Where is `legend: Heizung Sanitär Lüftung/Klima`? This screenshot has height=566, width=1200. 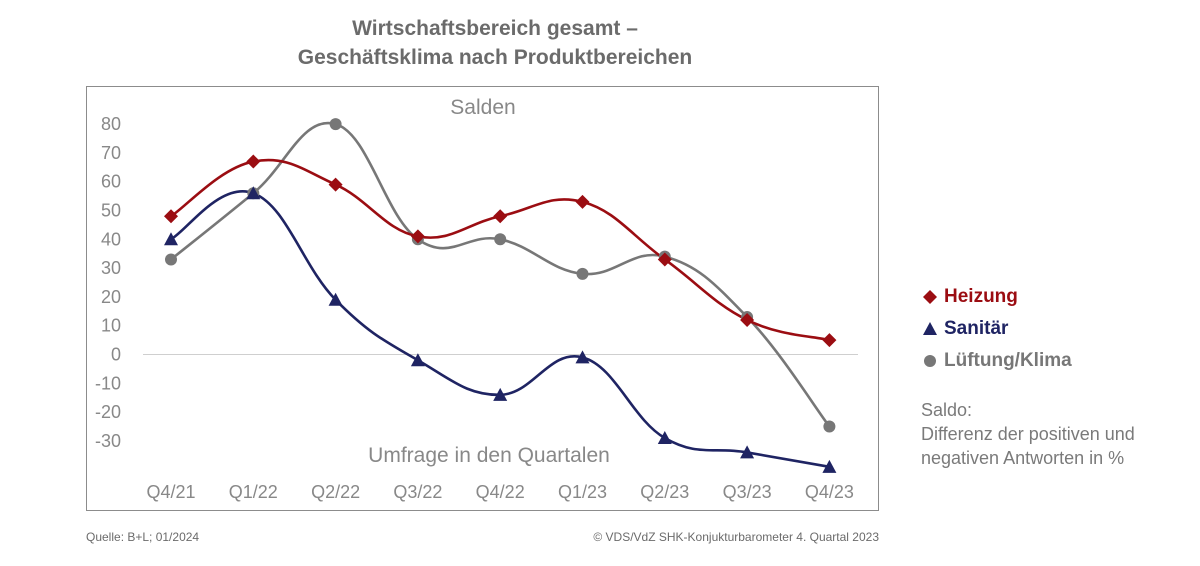
legend: Heizung Sanitär Lüftung/Klima is located at coordinates (996, 329).